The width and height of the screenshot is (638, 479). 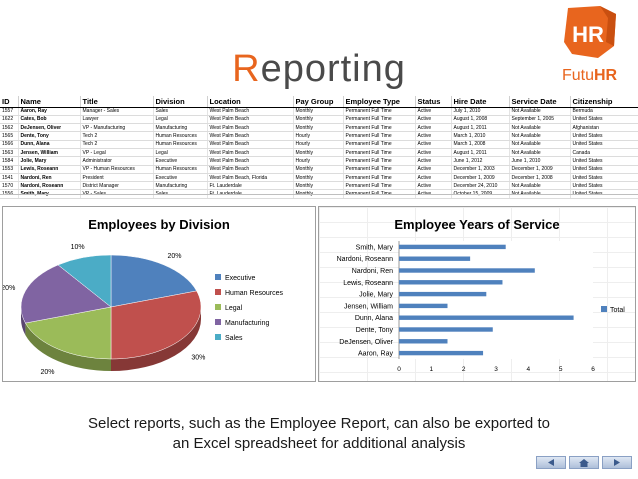 I want to click on table-cell: December 1, 2009, so click(x=540, y=169).